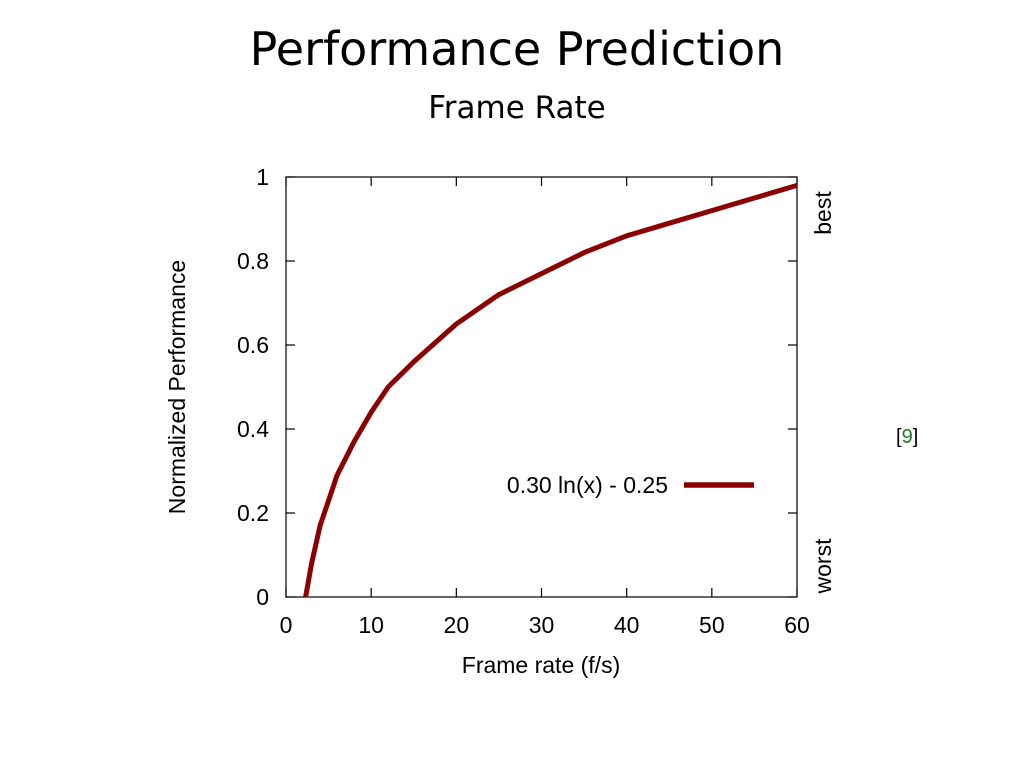 Image resolution: width=1024 pixels, height=768 pixels. I want to click on x-tick-label: 50, so click(712, 625).